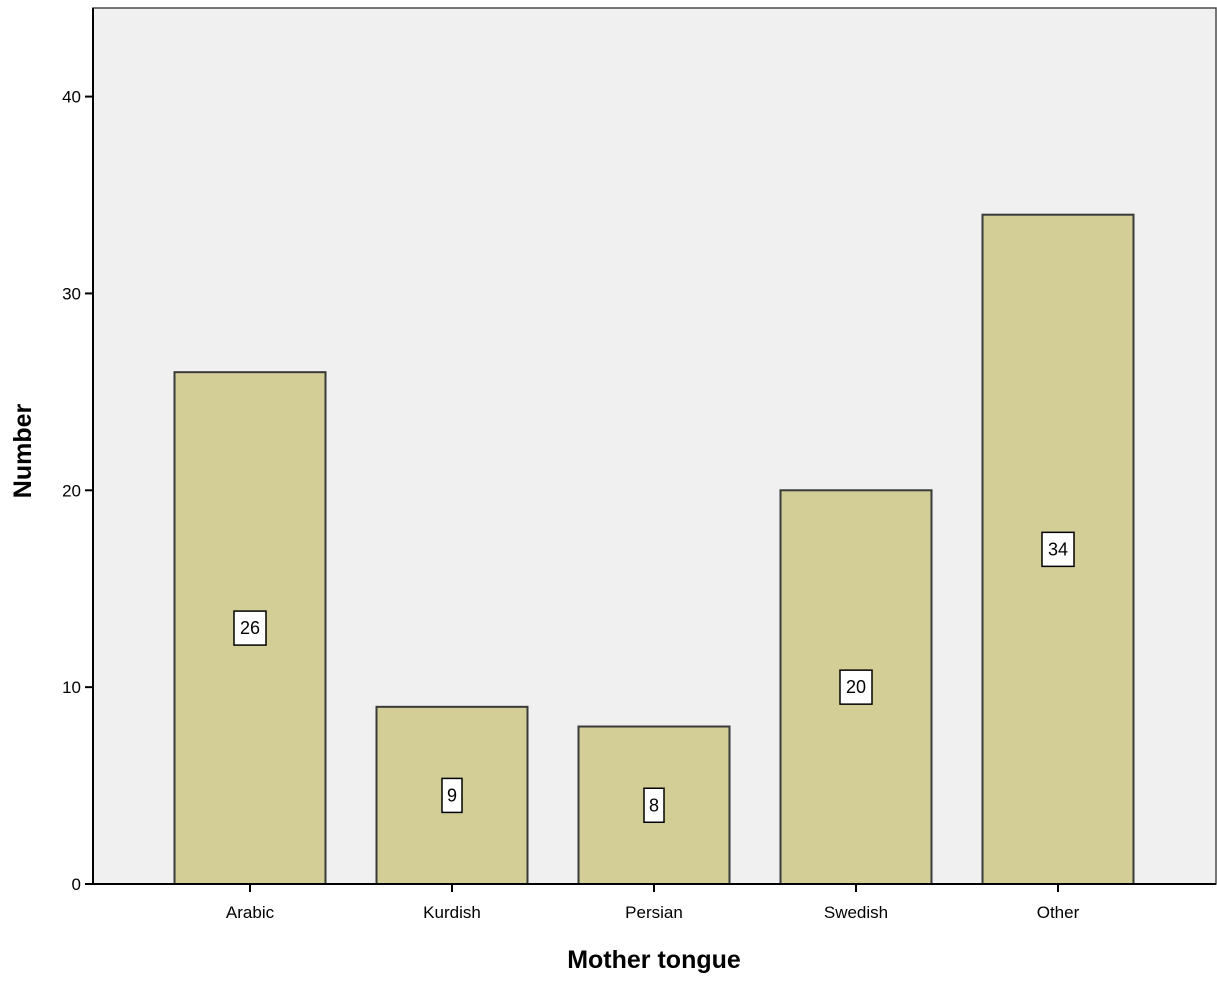 The width and height of the screenshot is (1217, 981). What do you see at coordinates (71, 293) in the screenshot?
I see `y-tick-label: 30` at bounding box center [71, 293].